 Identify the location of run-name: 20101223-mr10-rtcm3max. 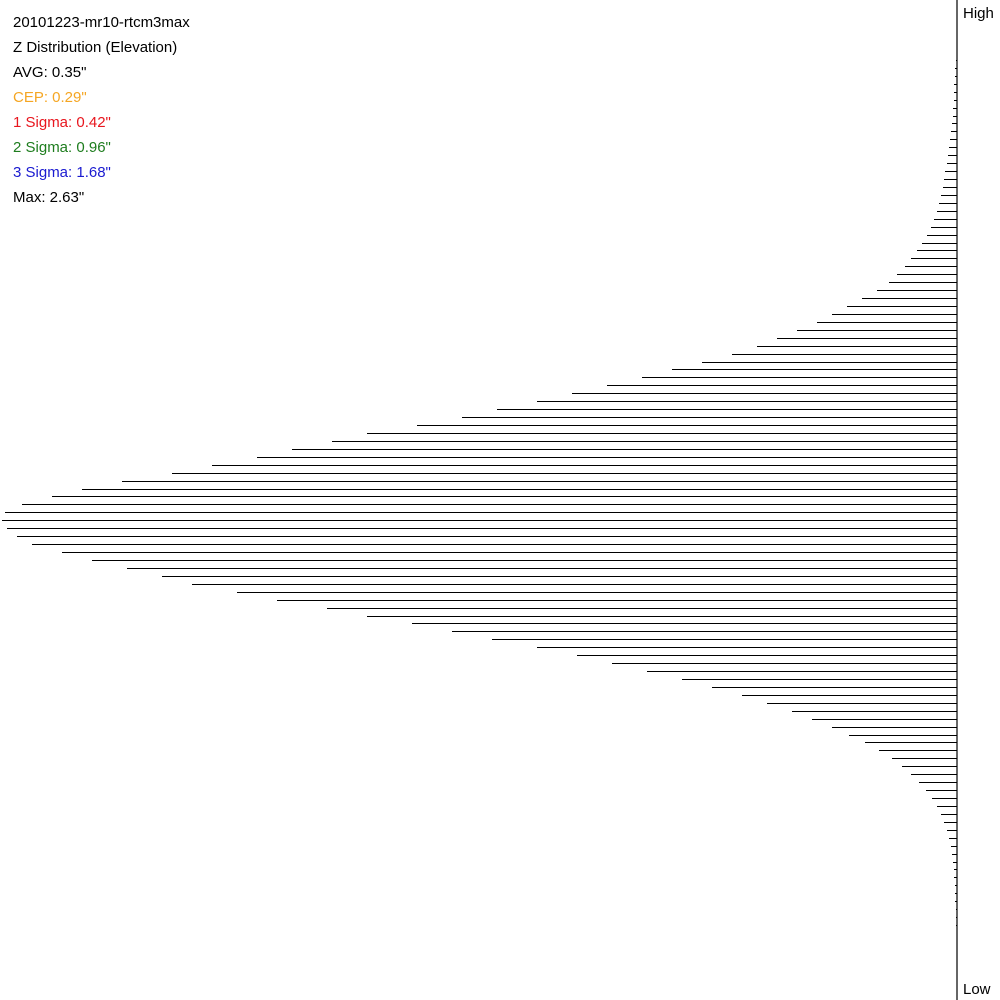
(101, 22).